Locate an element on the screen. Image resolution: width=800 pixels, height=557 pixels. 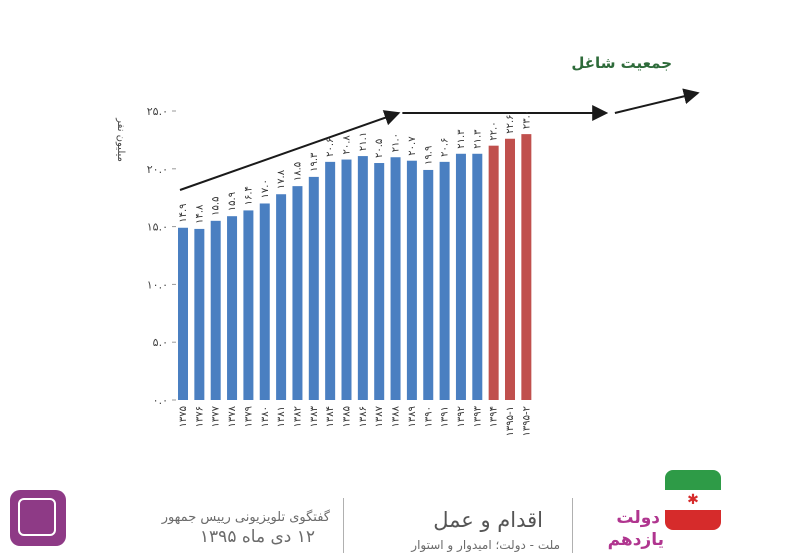
x-tick-label: ۱۳۸۱ is located at coordinates (281, 416).